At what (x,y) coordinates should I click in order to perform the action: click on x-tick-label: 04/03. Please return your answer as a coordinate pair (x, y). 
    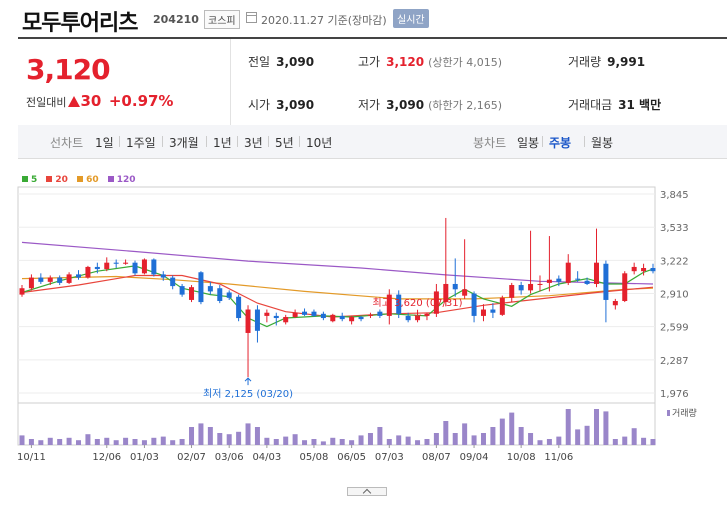
    Looking at the image, I should click on (266, 457).